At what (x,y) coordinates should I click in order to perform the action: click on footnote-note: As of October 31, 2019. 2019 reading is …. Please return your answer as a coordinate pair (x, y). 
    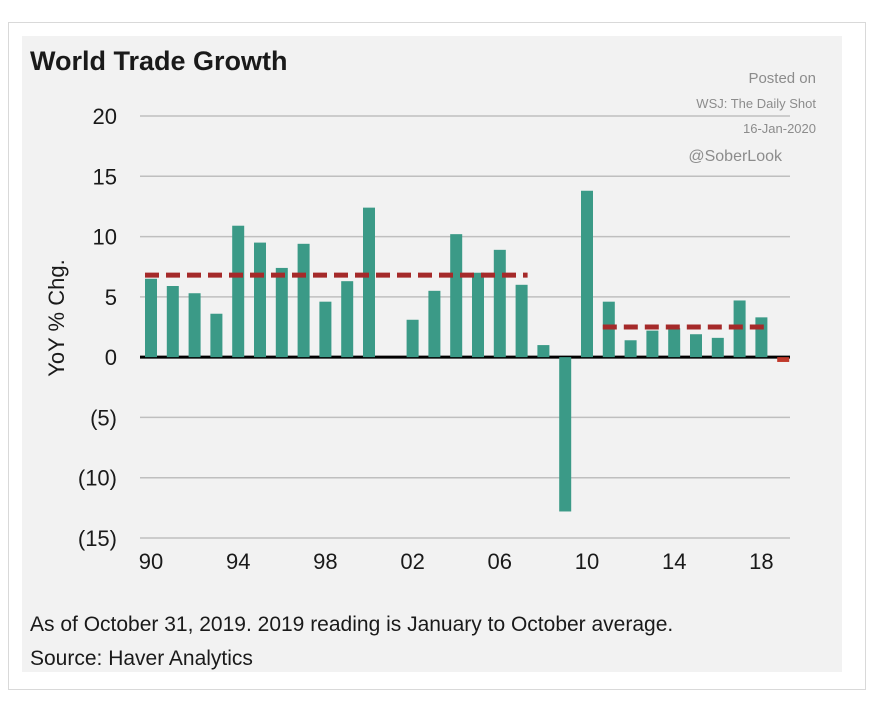
    Looking at the image, I should click on (352, 624).